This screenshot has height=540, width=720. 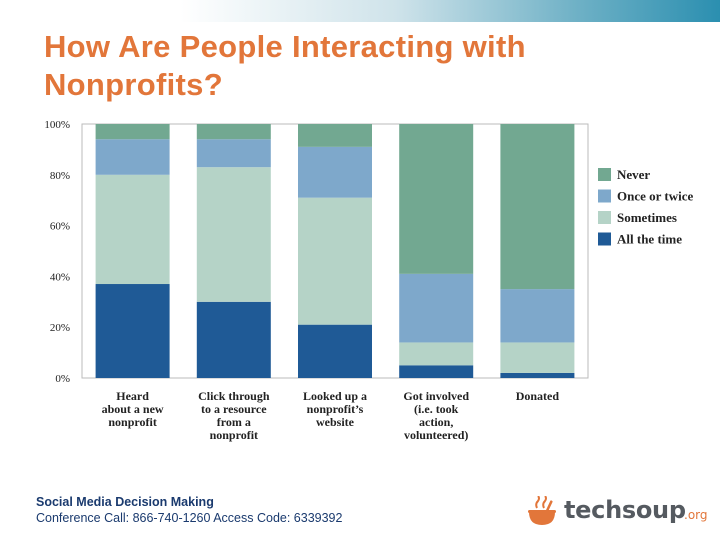 I want to click on logo-wordmark: techsoup, so click(x=625, y=510).